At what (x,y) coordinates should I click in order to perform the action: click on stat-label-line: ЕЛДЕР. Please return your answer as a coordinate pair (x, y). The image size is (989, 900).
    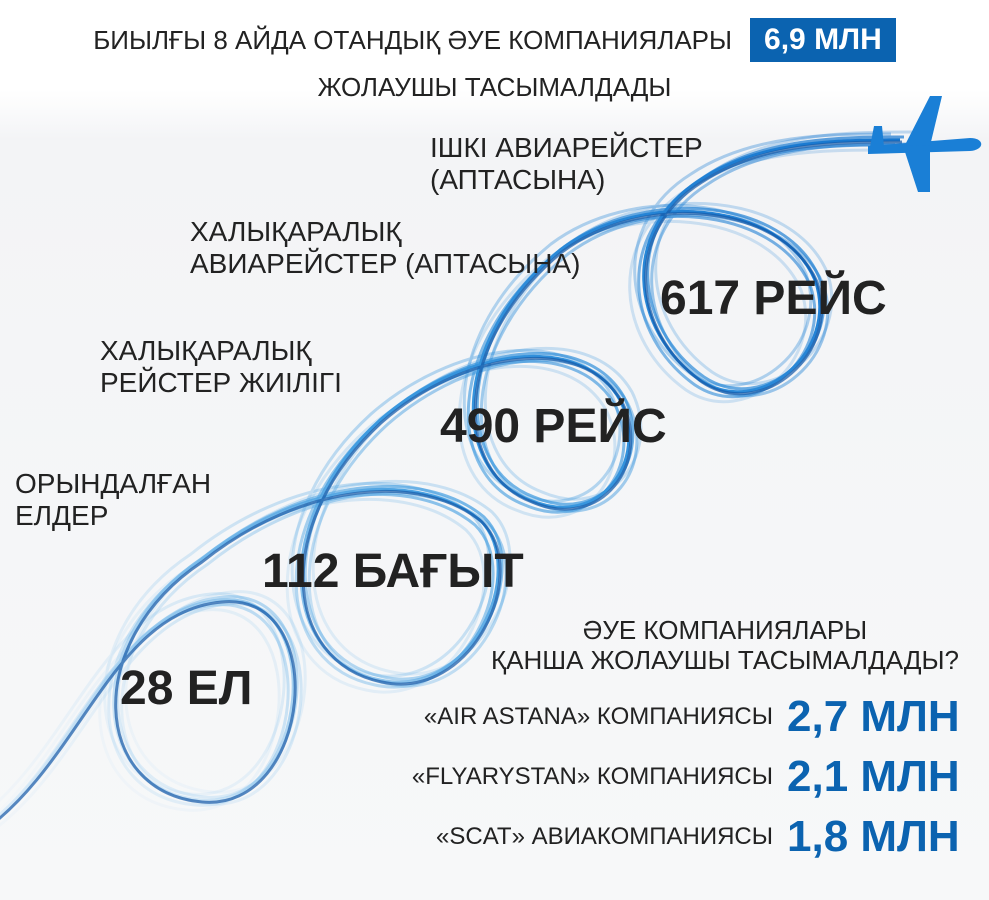
    Looking at the image, I should click on (62, 515).